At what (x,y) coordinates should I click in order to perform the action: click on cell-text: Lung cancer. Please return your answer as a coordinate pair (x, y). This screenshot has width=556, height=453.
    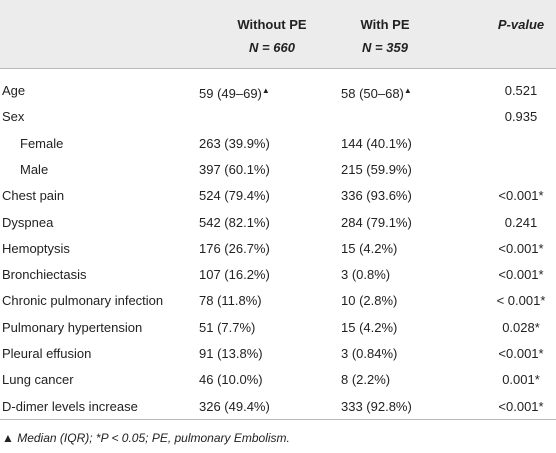
    Looking at the image, I should click on (38, 380).